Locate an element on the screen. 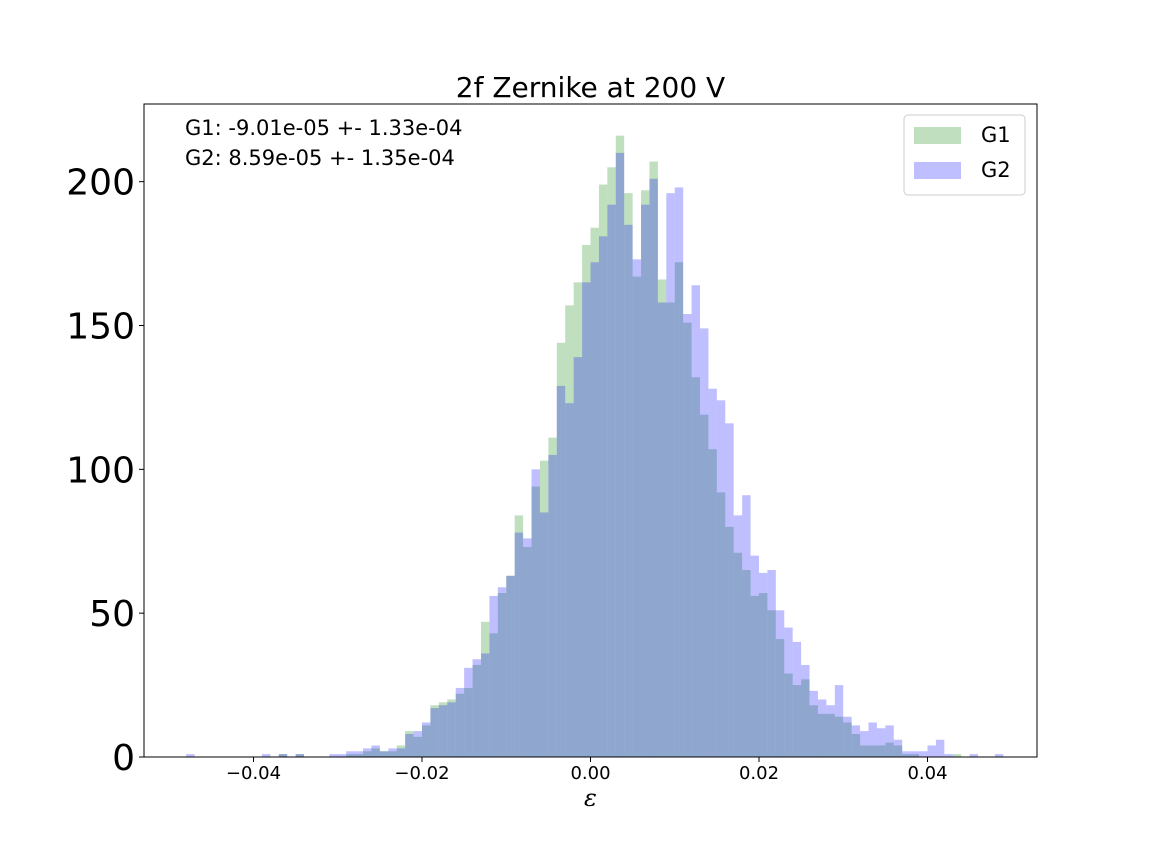 The height and width of the screenshot is (864, 1152). y-tick-label: 0 is located at coordinates (123, 758).